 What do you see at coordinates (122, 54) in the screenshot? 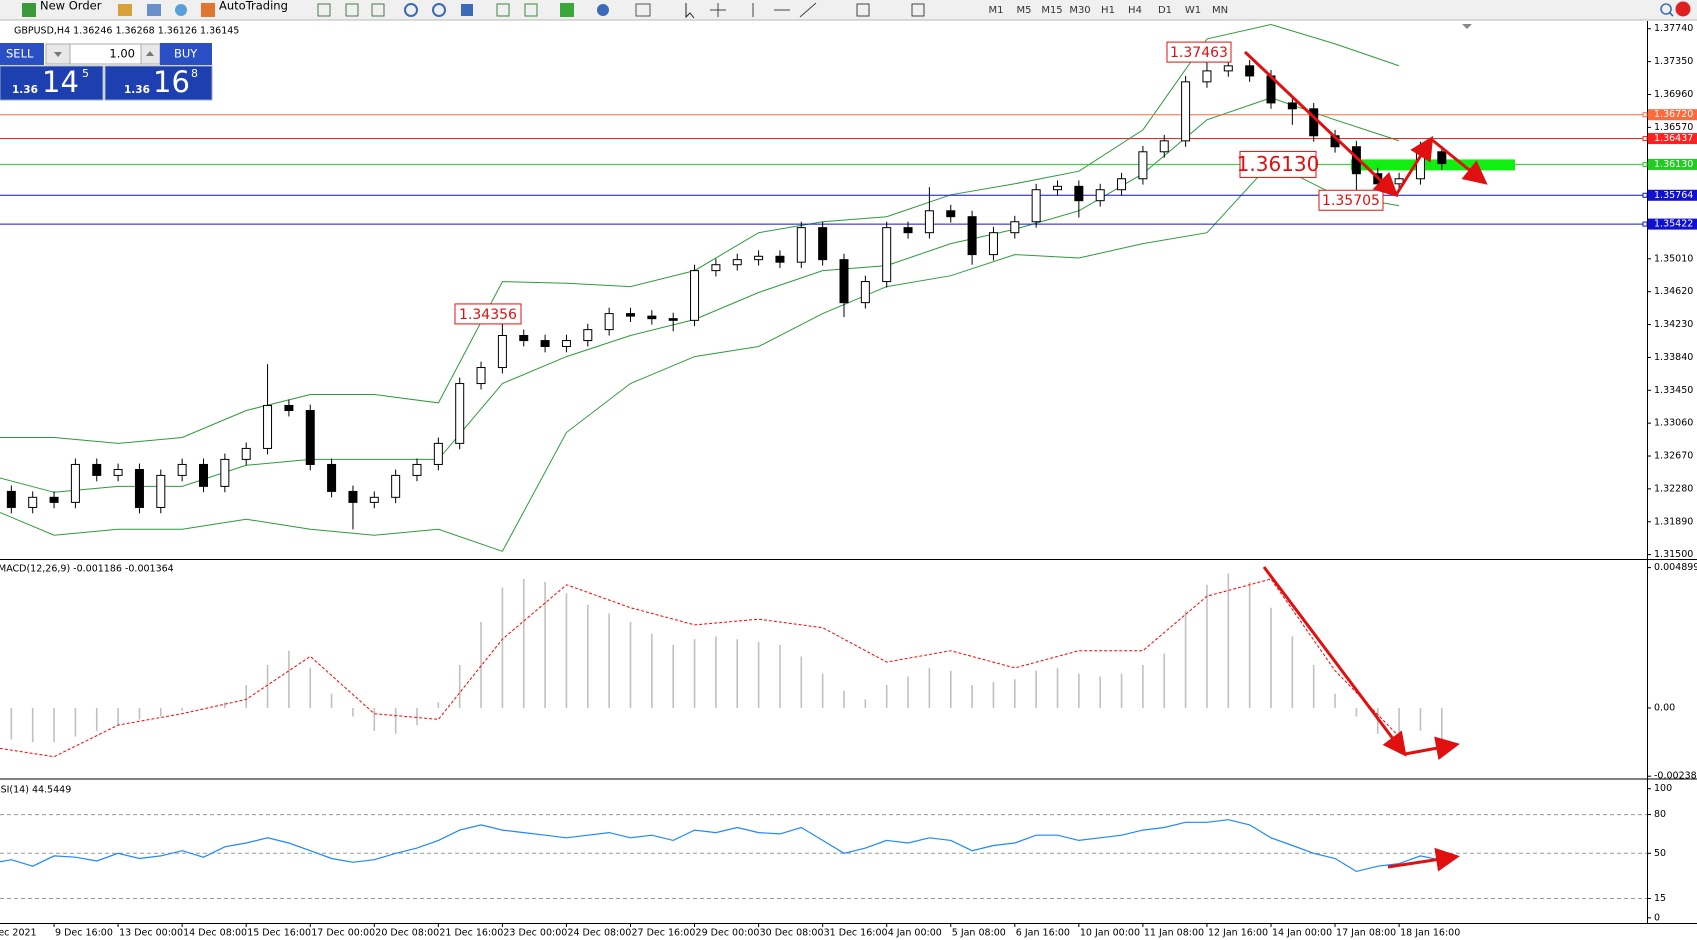
I see `lot-value: 1.00` at bounding box center [122, 54].